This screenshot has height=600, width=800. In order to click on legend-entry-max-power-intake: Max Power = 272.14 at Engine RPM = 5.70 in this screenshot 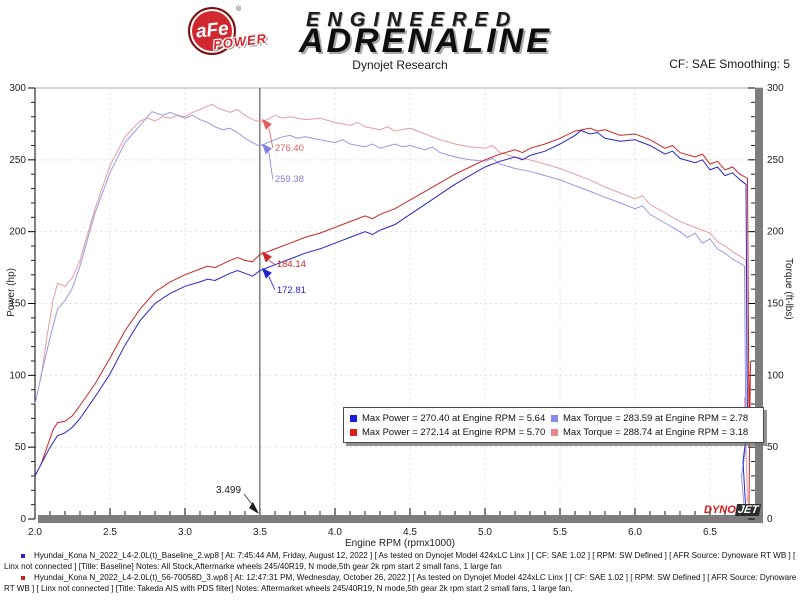, I will do `click(450, 432)`.